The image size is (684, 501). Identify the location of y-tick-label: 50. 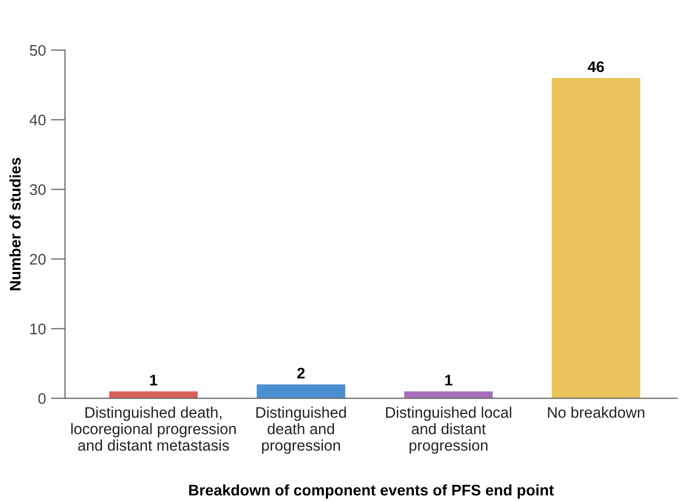
(38, 50).